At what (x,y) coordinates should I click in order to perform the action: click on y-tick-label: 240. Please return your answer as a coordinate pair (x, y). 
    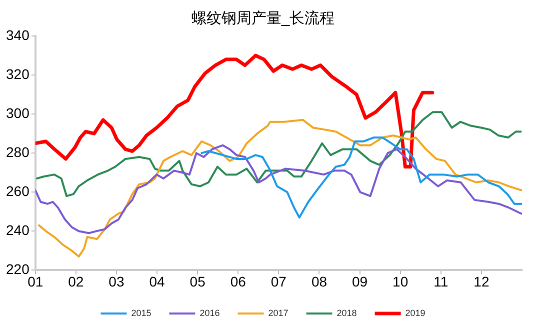
    Looking at the image, I should click on (18, 230).